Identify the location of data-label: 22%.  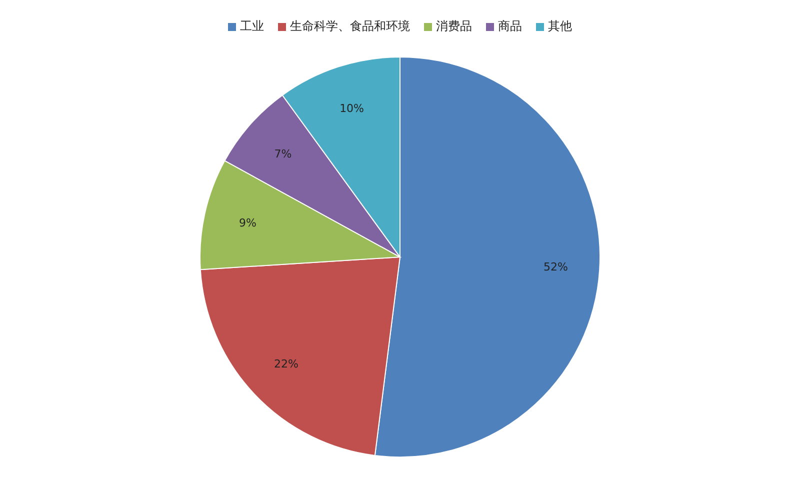
(286, 363).